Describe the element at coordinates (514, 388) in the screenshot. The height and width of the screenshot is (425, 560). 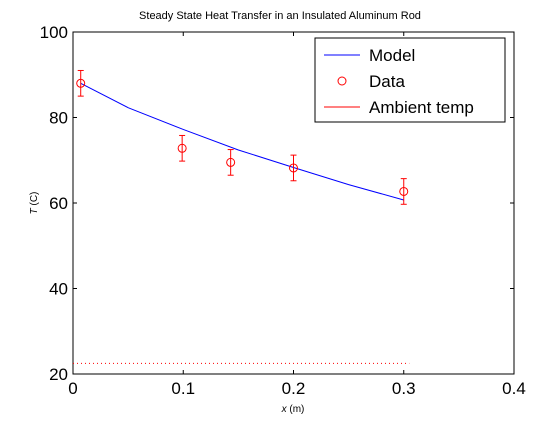
I see `x-tick-label: 0.4` at that location.